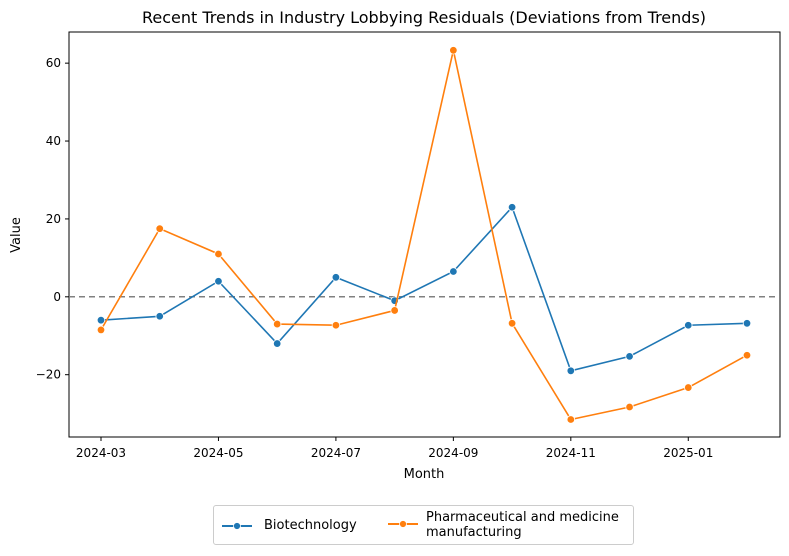 The width and height of the screenshot is (789, 556). I want to click on legend-label-line: manufacturing, so click(474, 532).